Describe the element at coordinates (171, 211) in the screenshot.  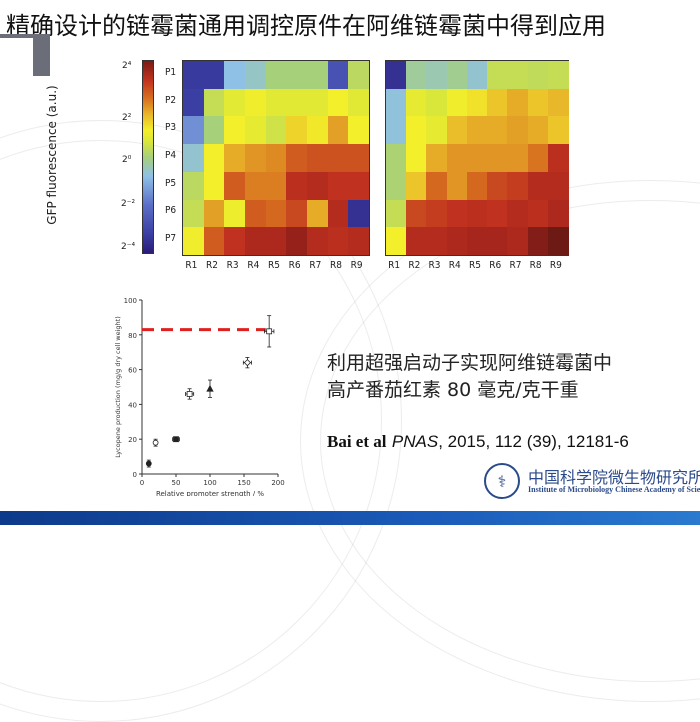
I see `heatmap-row-label: P6` at that location.